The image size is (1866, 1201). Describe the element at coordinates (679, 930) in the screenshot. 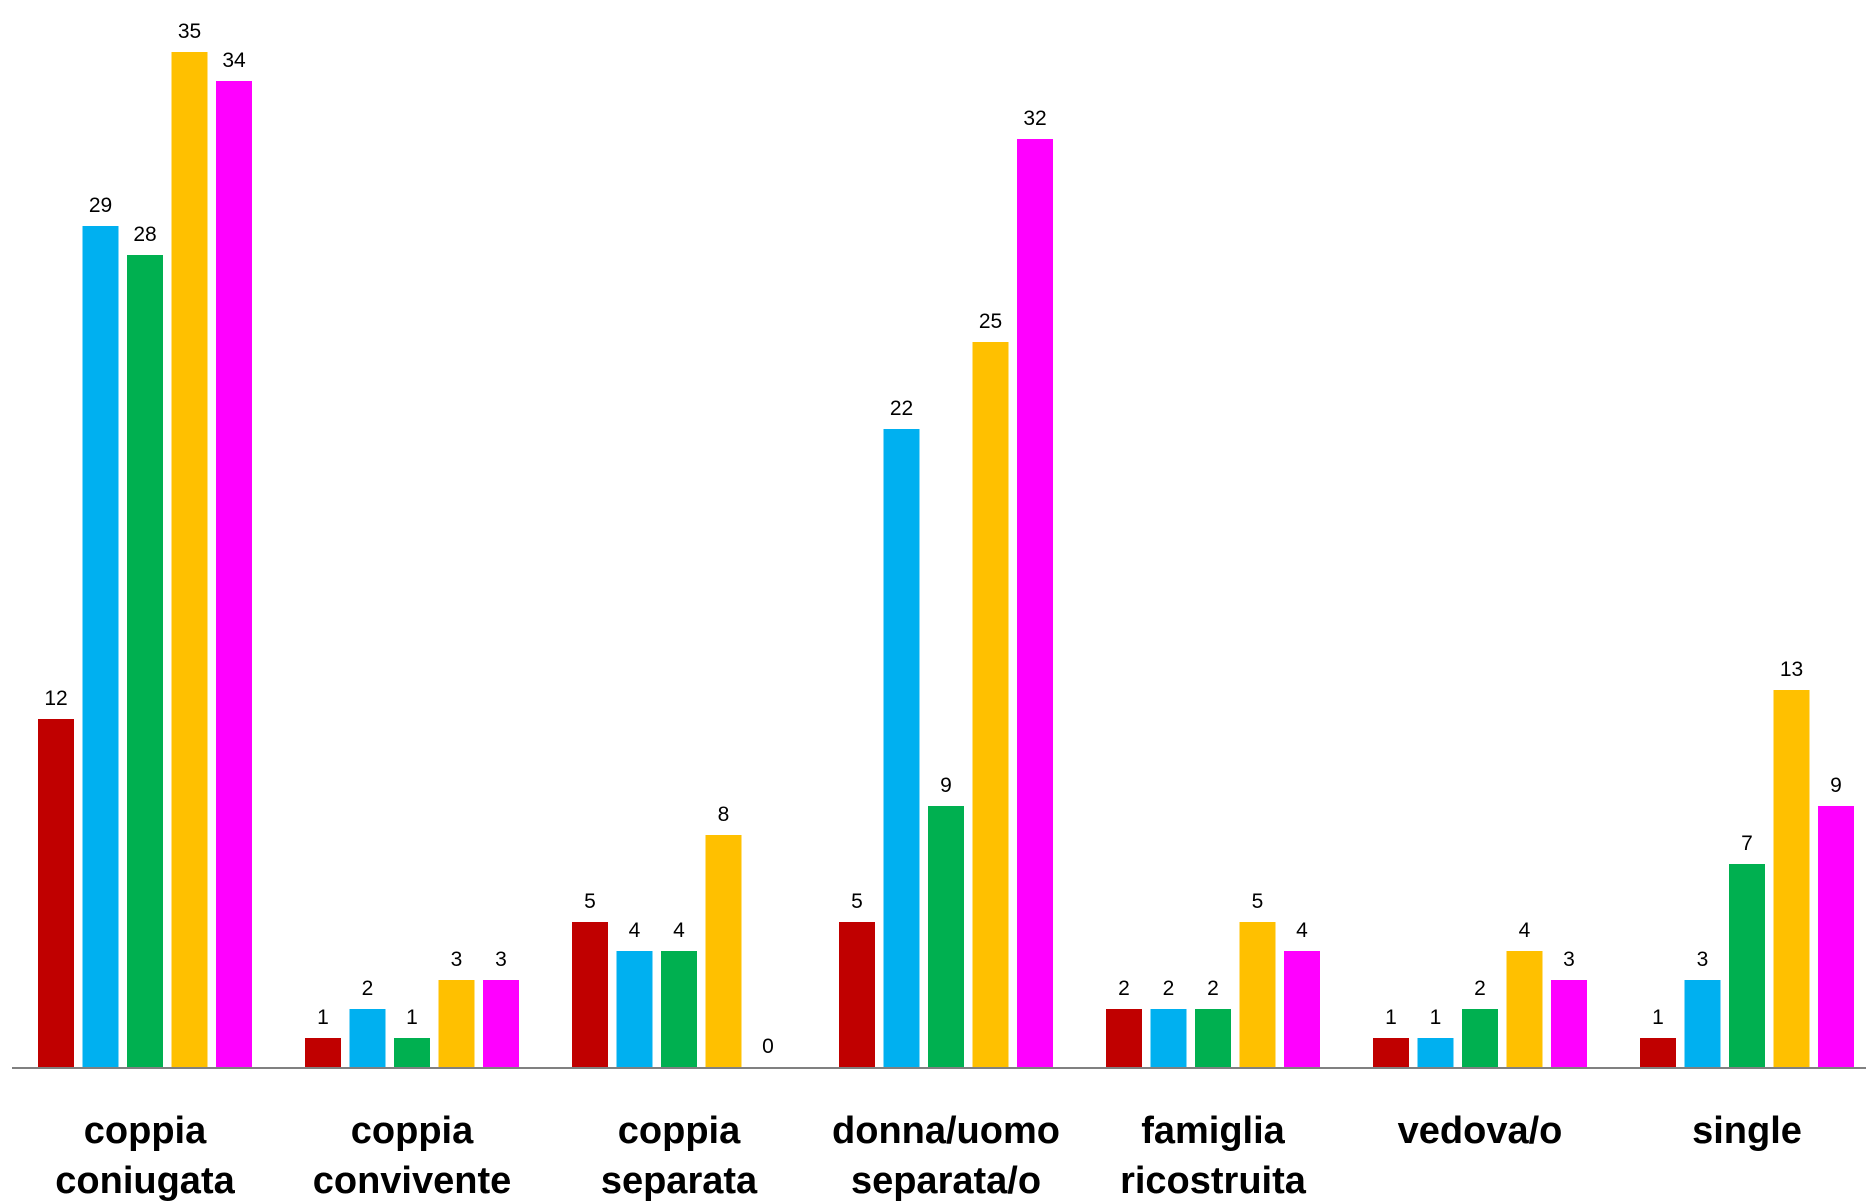

I see `value-label-c2-s2: 4` at that location.